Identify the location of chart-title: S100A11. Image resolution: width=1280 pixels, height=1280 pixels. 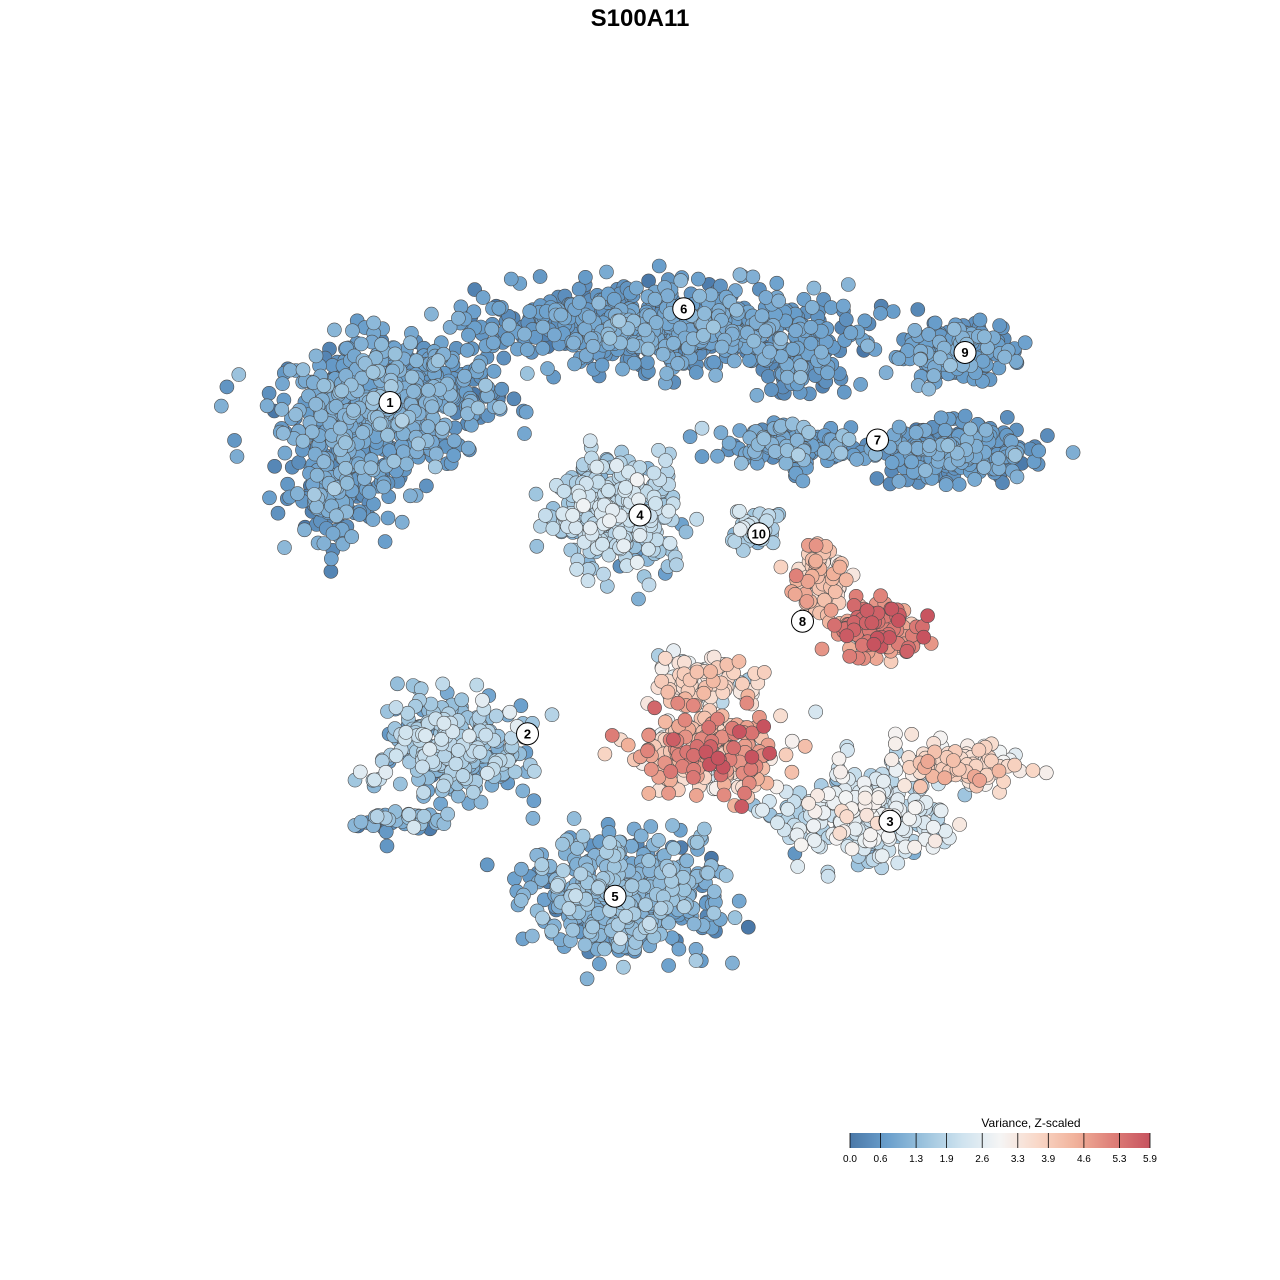
(640, 18).